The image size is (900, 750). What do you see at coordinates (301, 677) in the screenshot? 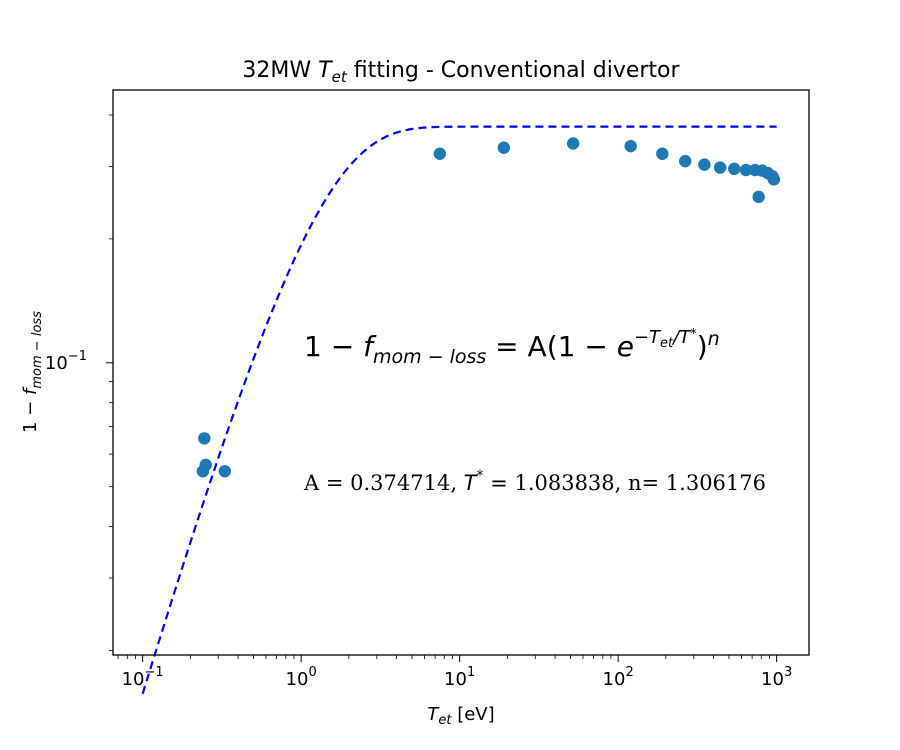
I see `x-tick-label: 10⁰` at bounding box center [301, 677].